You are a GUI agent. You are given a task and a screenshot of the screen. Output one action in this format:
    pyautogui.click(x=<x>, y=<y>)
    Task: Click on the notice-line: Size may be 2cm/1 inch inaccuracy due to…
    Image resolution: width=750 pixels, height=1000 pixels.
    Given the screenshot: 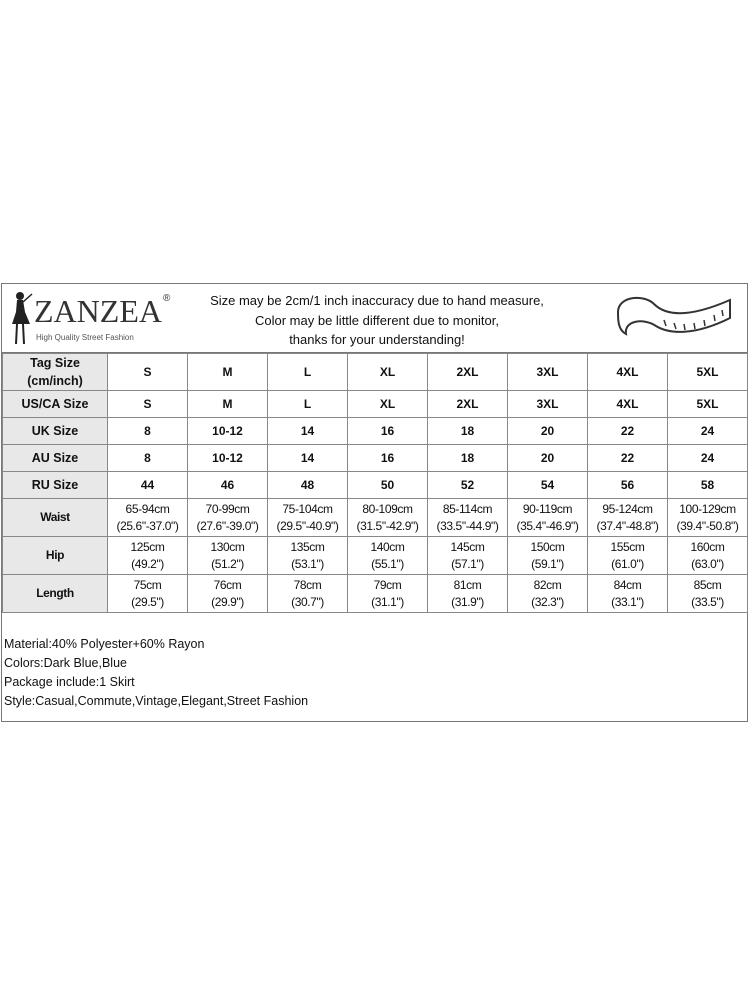 What is the action you would take?
    pyautogui.click(x=377, y=300)
    